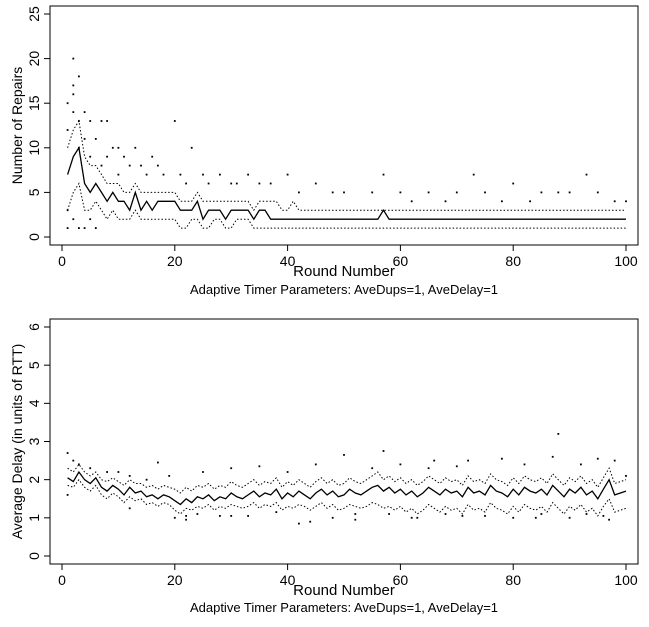 The image size is (649, 627). I want to click on series-line-dotted-lower, so click(347, 497).